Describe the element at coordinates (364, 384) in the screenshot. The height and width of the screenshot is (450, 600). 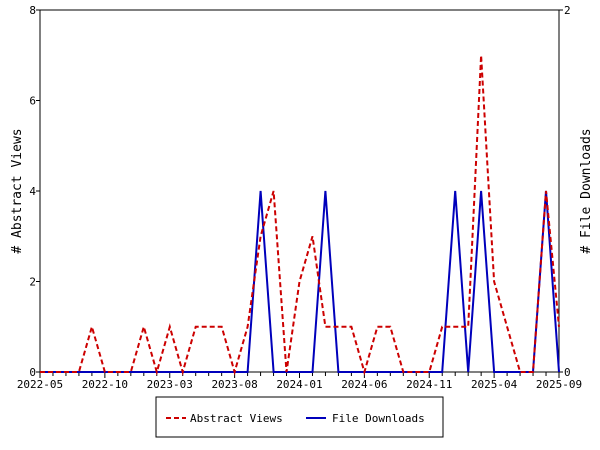
I see `x-tick-label: 2024-06` at that location.